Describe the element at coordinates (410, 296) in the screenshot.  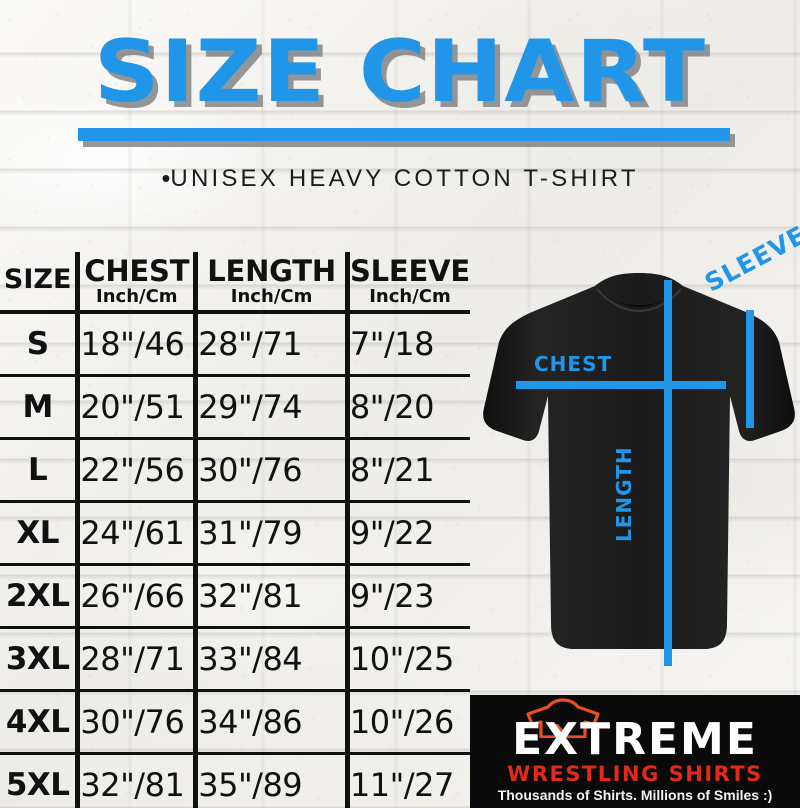
I see `column-header-sleeve-unit: Inch/Cm` at that location.